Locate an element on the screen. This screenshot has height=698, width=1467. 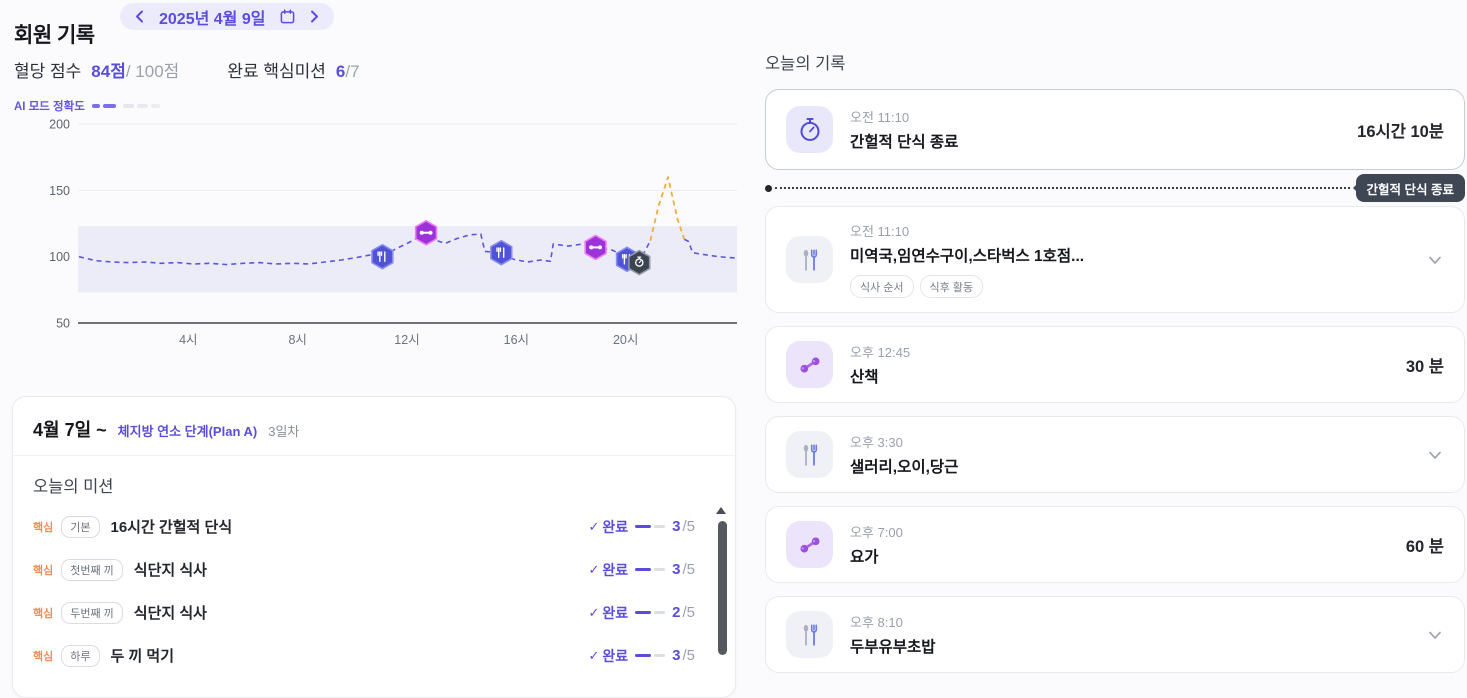
record-card: 오후 12:45 산책 30 분 is located at coordinates (1115, 364).